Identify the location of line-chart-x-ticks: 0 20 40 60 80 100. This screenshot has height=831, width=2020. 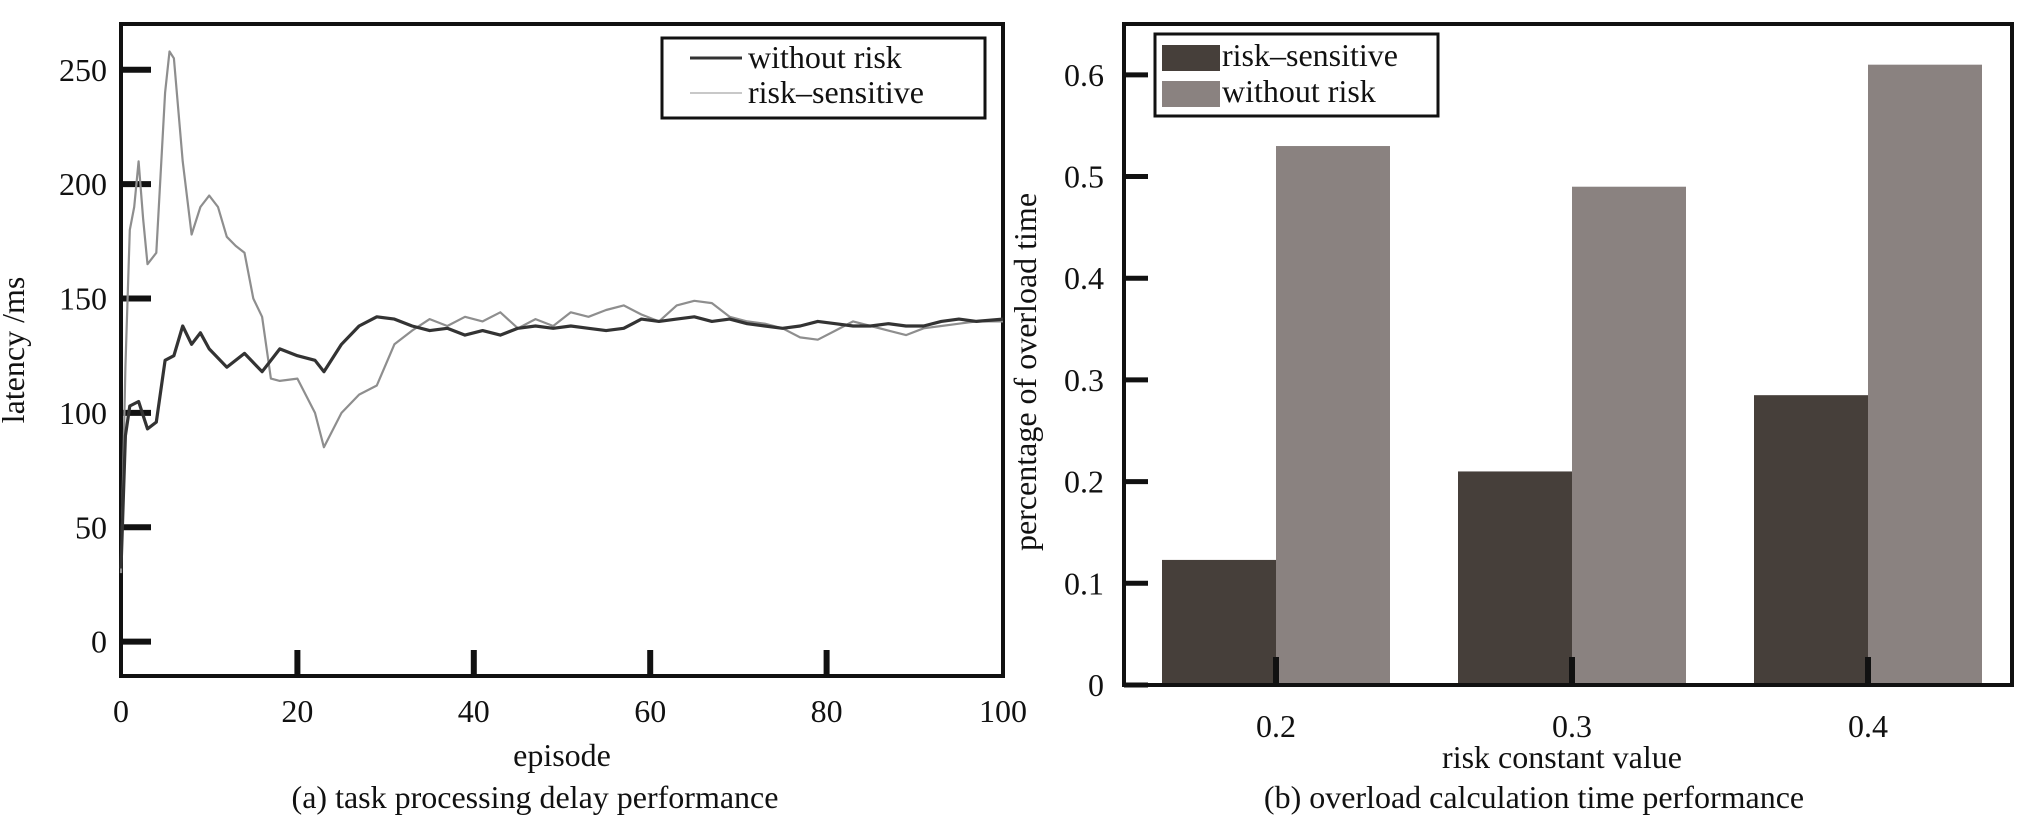
(570, 689).